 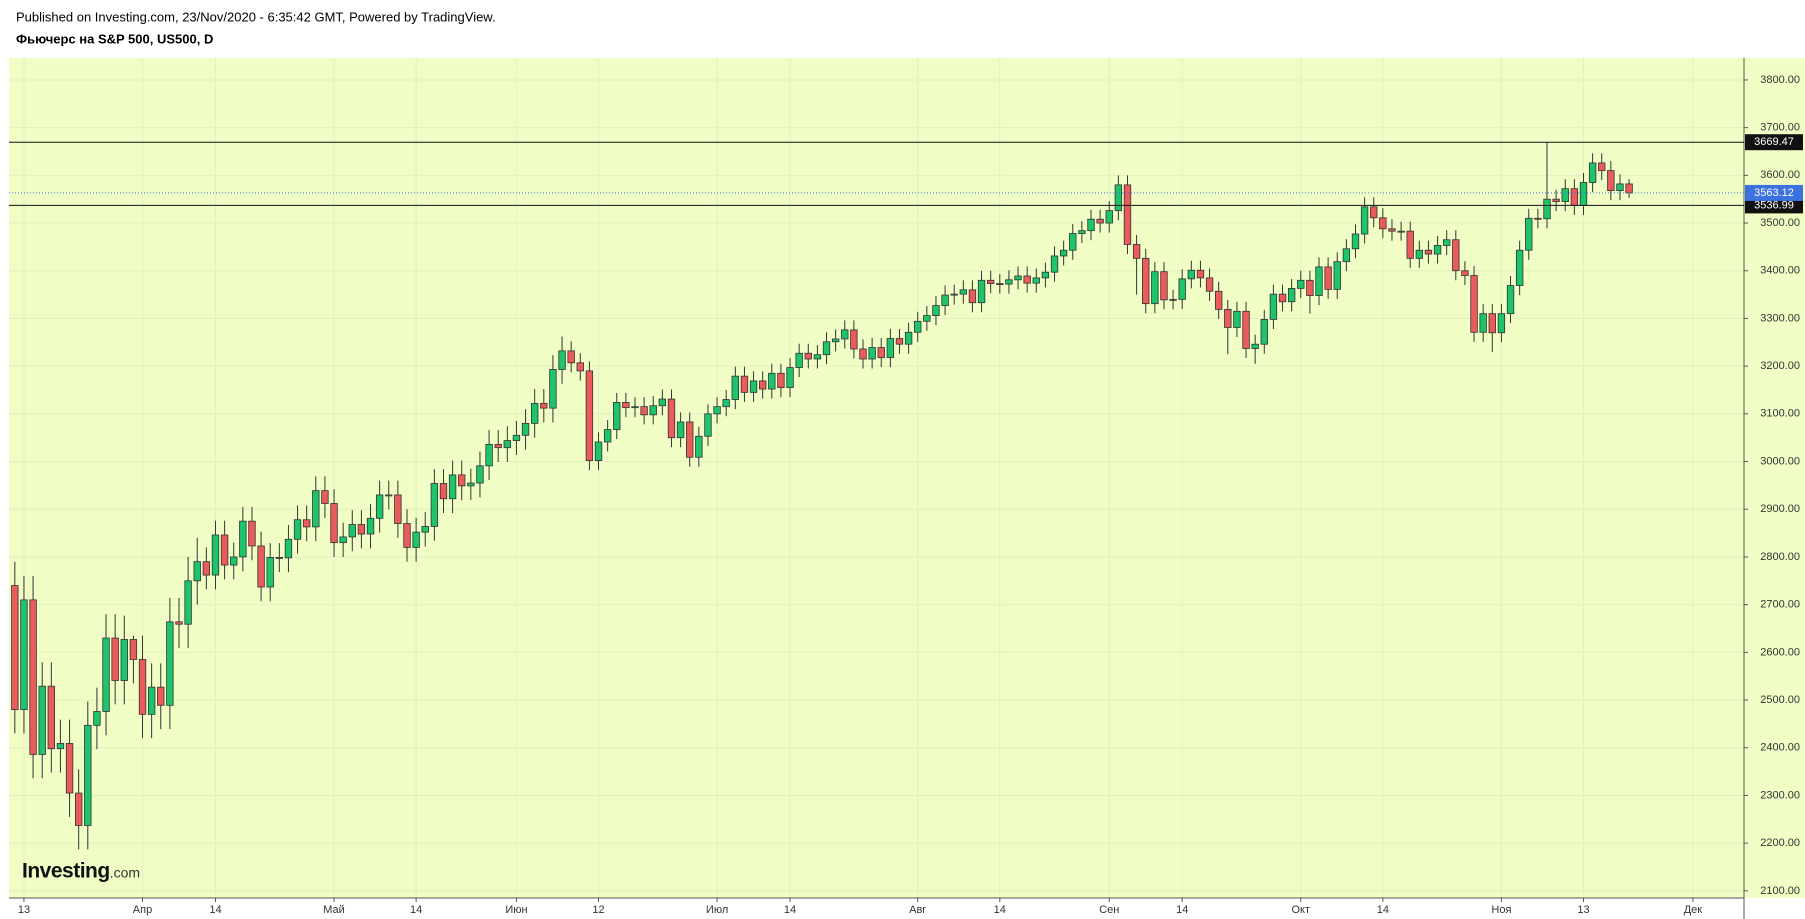 What do you see at coordinates (598, 910) in the screenshot?
I see `x-tick-label: 12` at bounding box center [598, 910].